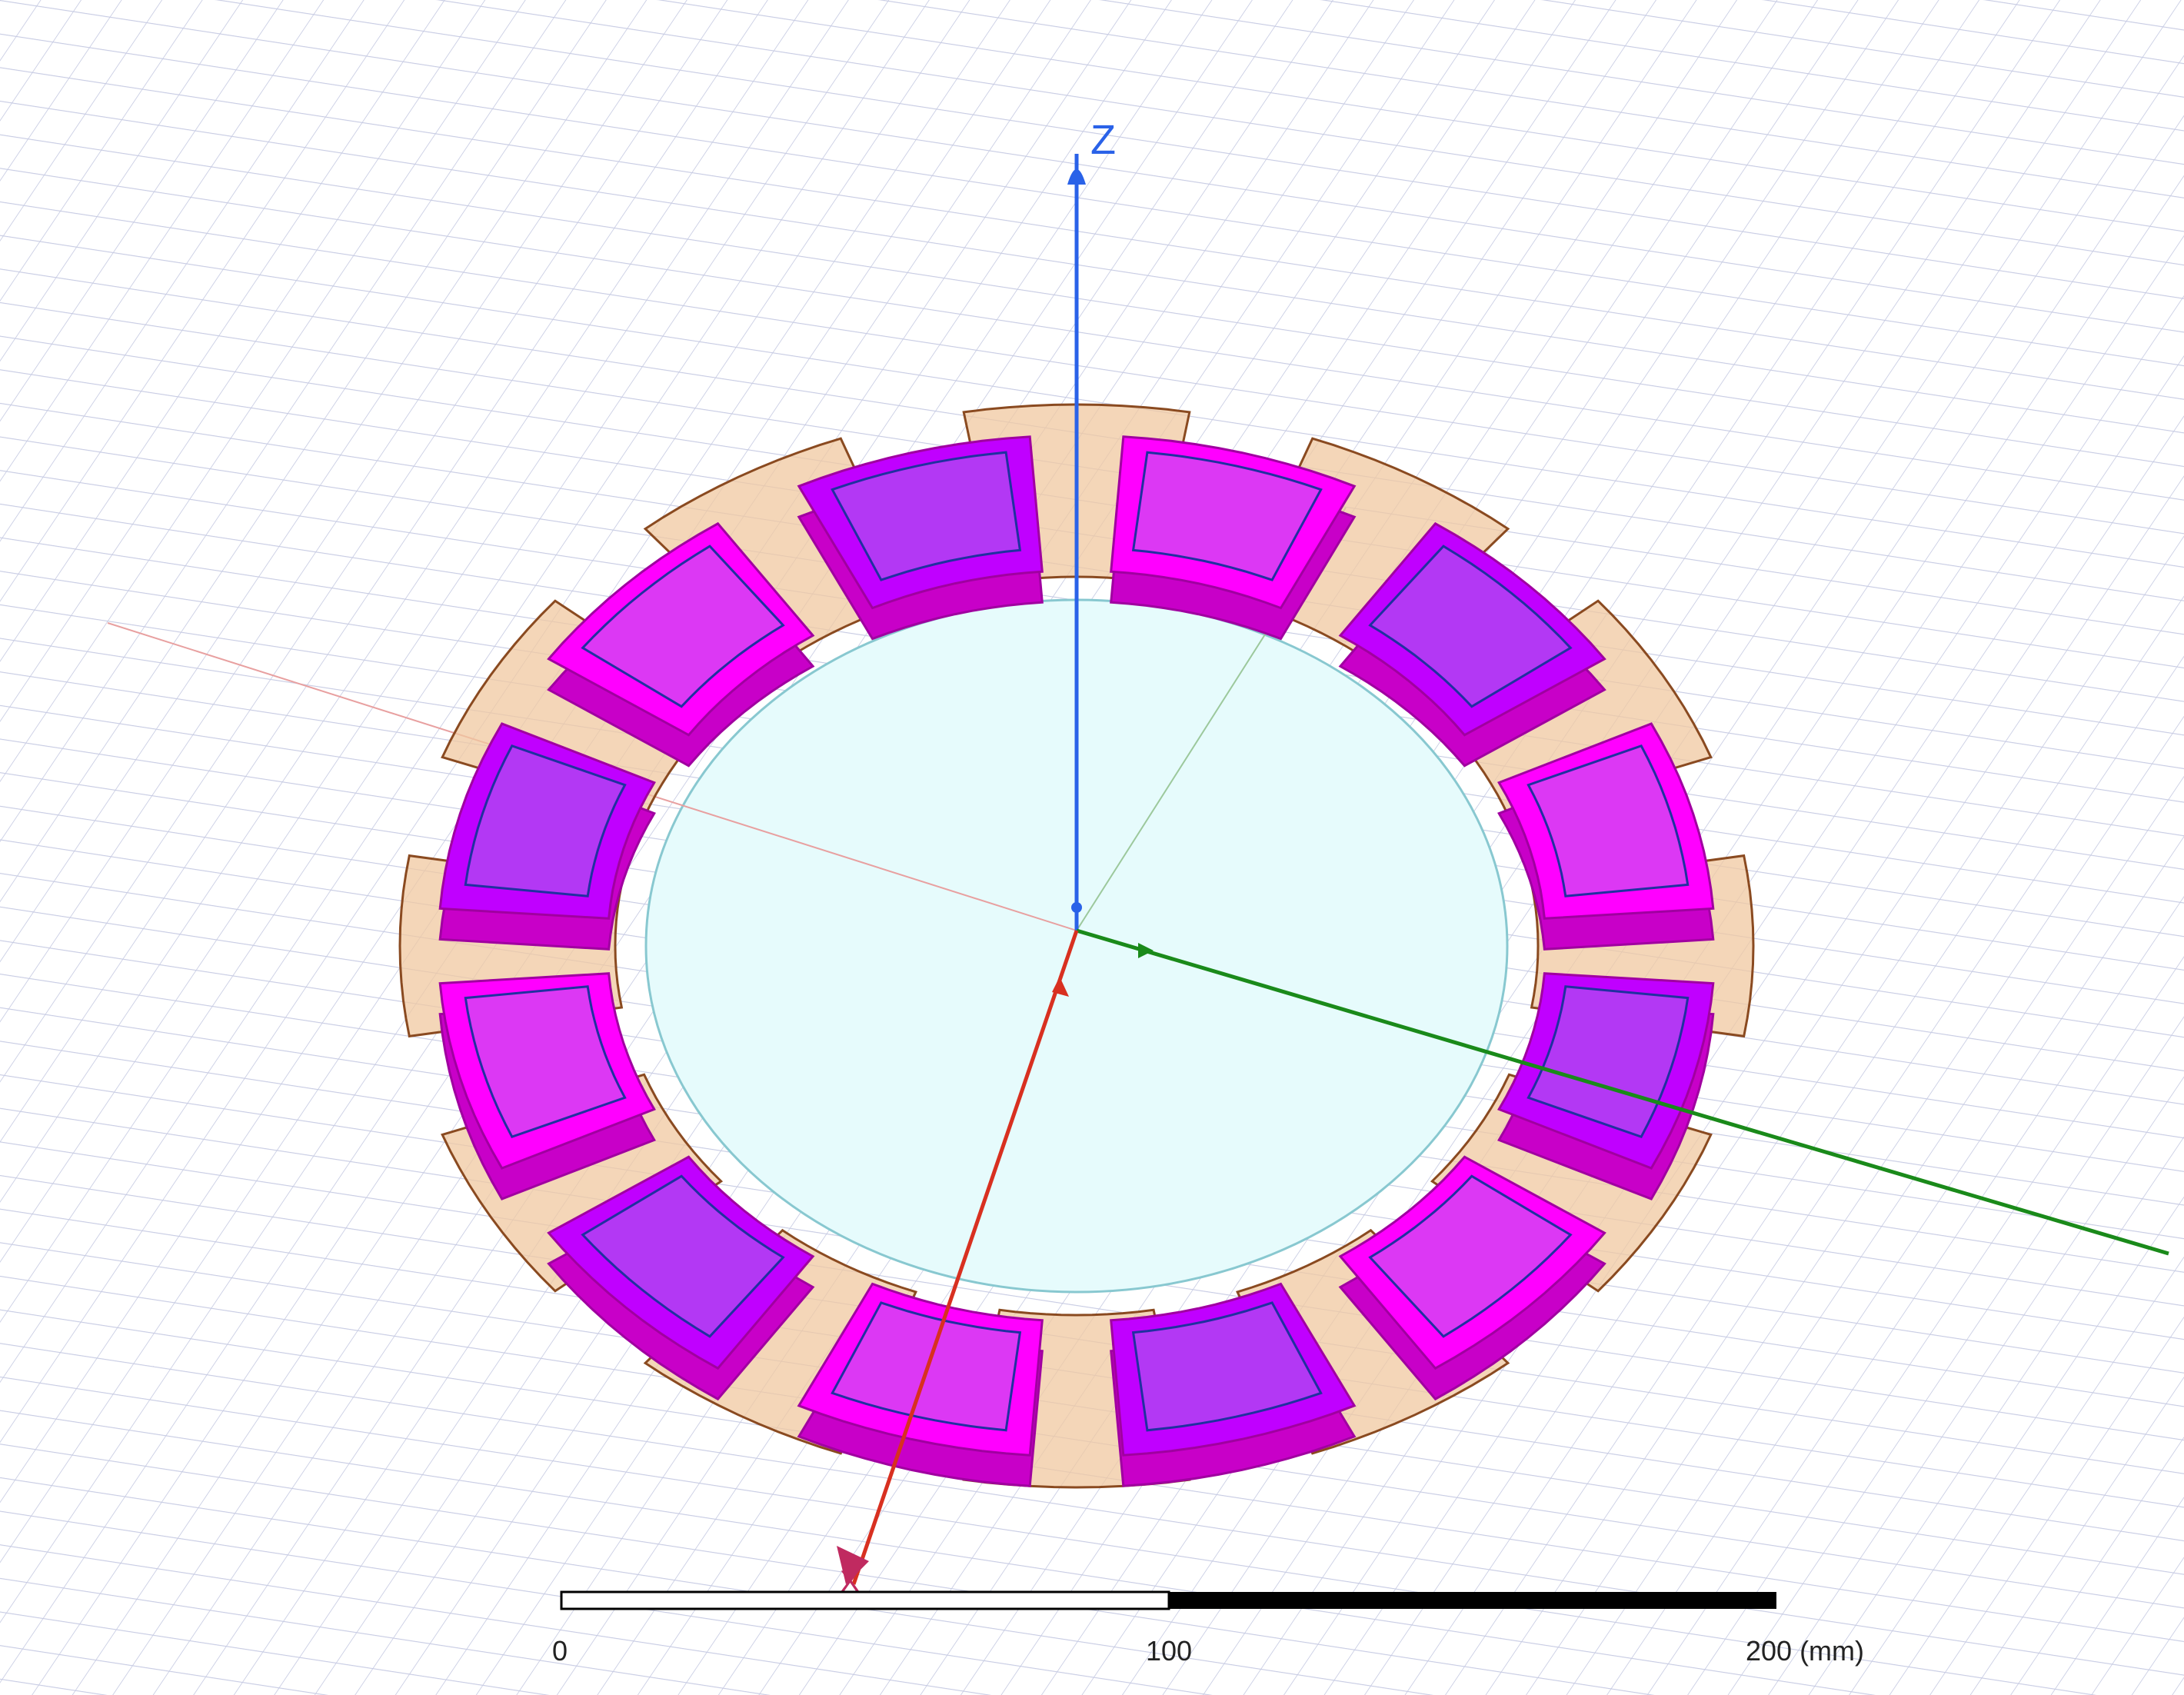 The image size is (2184, 1695). Describe the element at coordinates (965, 1258) in the screenshot. I see `x-axis` at that location.